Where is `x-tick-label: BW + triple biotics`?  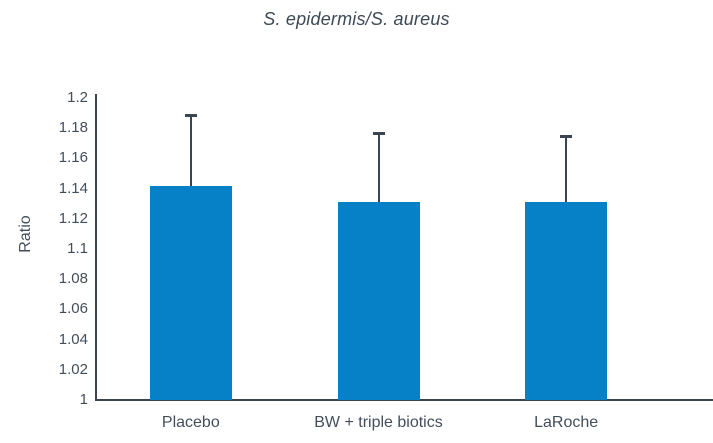 x-tick-label: BW + triple biotics is located at coordinates (378, 422).